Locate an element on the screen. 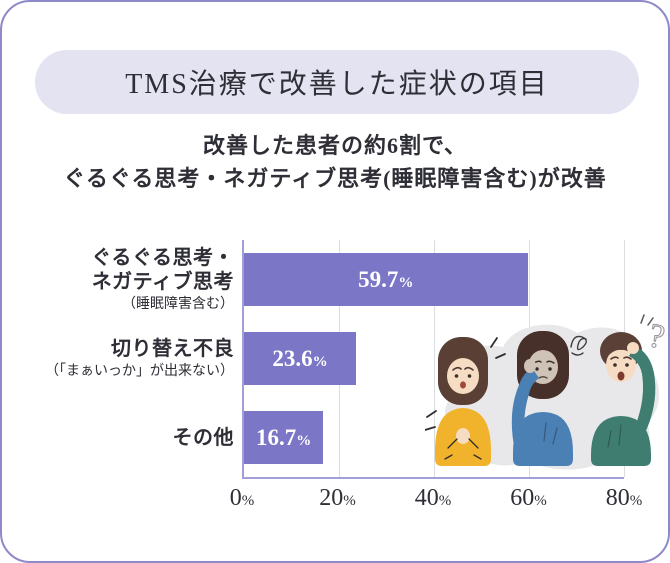 Image resolution: width=670 pixels, height=563 pixels. category-sublabel: （「まぁいっか」が出来ない） is located at coordinates (139, 371).